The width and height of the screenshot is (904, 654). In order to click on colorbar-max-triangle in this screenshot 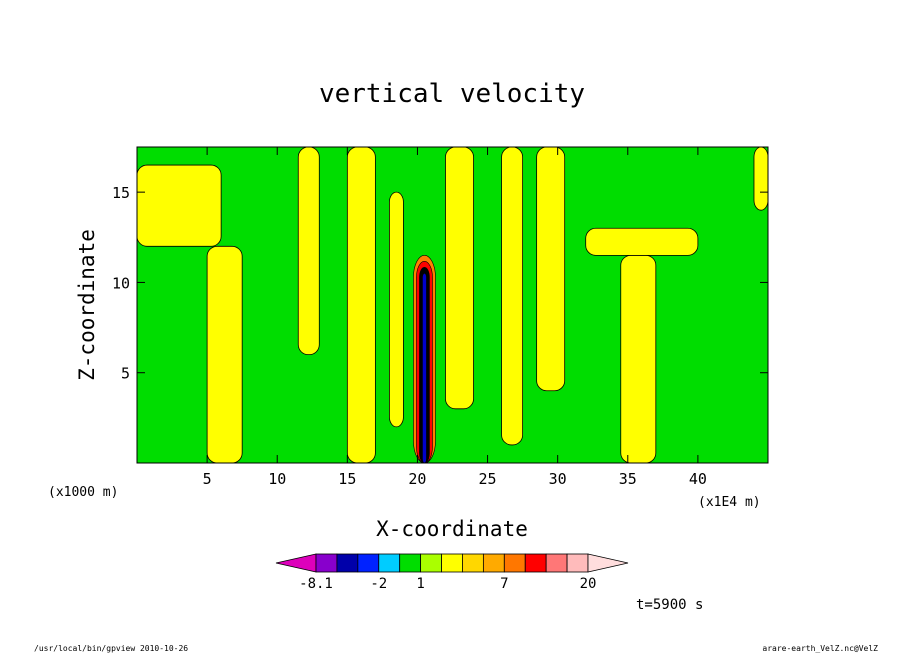, I will do `click(608, 563)`.